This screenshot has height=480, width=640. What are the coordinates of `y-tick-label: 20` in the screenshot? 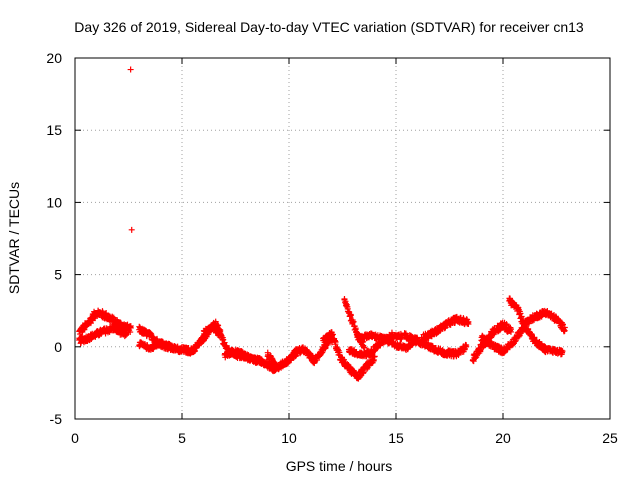 It's located at (54, 58).